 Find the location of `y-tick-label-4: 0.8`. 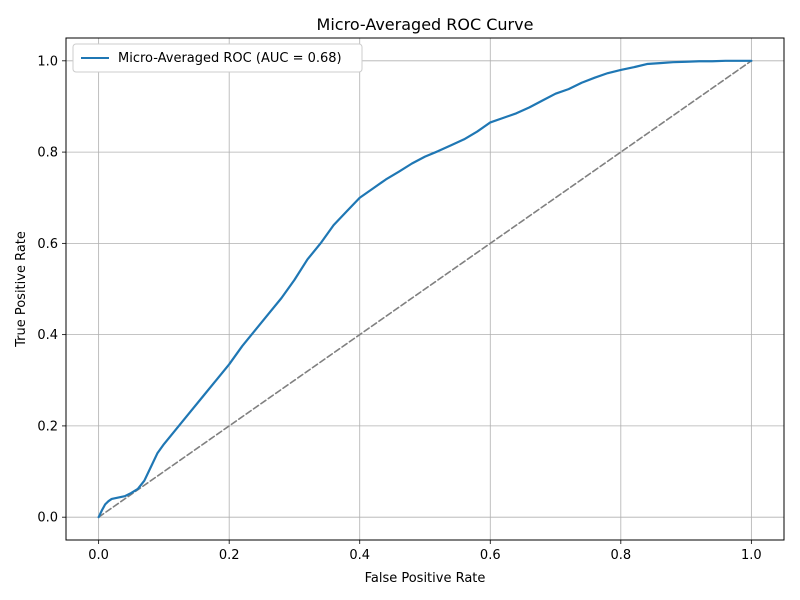

y-tick-label-4: 0.8 is located at coordinates (47, 153).